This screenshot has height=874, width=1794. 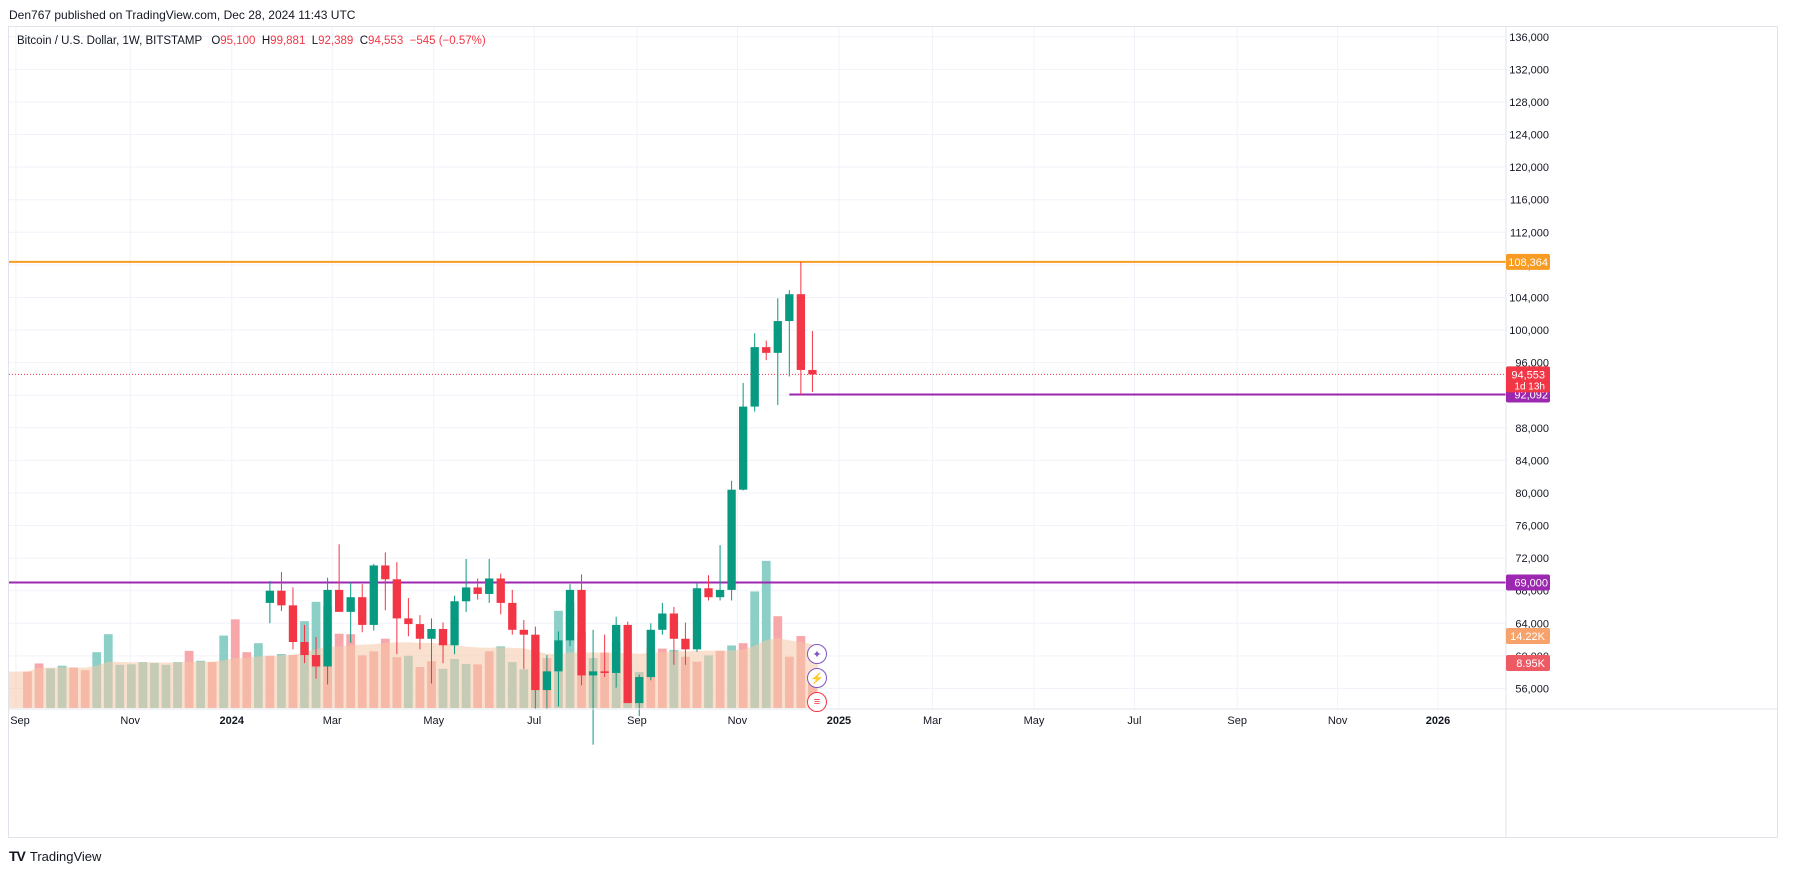 I want to click on volume-badge-label: 14.22K, so click(x=1528, y=637).